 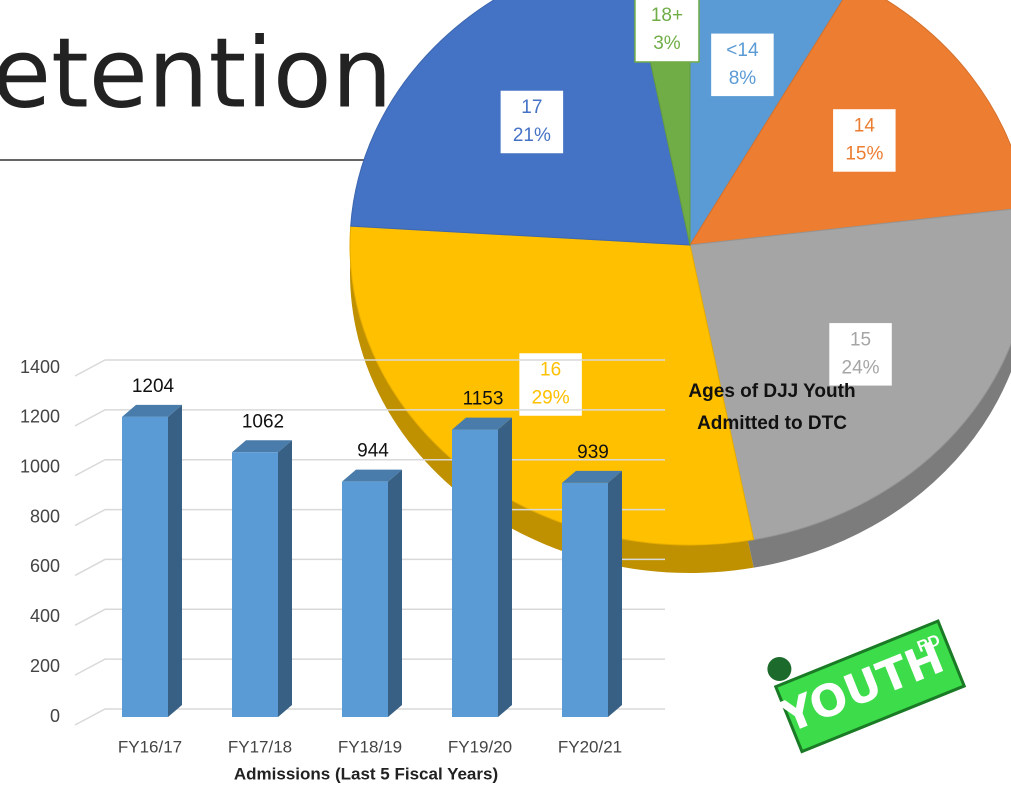 I want to click on sign-plate, so click(x=870, y=686).